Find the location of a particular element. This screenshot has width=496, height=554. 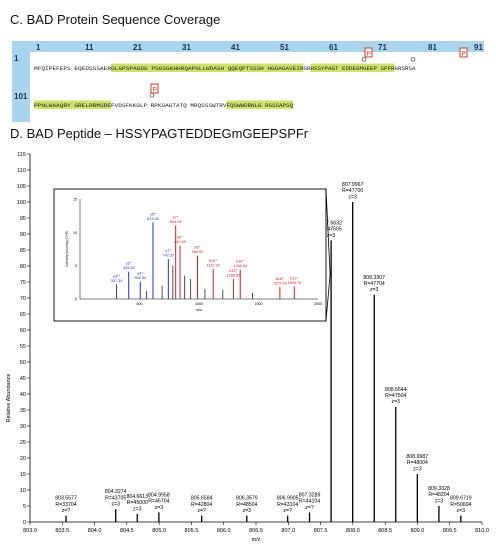

peak-label: 807.6632 is located at coordinates (331, 223).